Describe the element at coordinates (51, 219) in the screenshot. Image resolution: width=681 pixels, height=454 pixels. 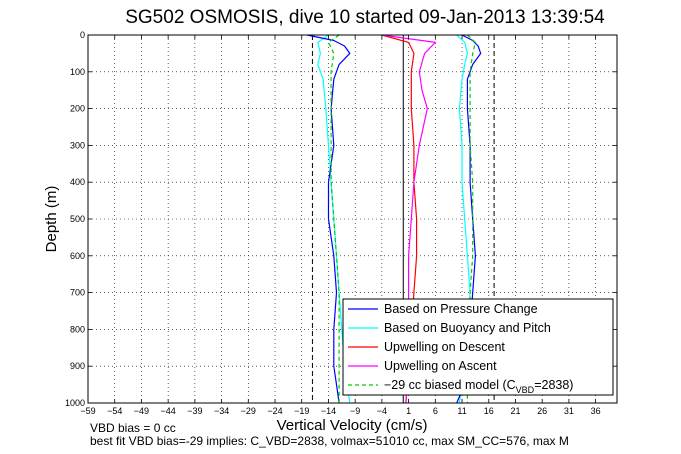
I see `y-axis-label: Depth (m)` at that location.